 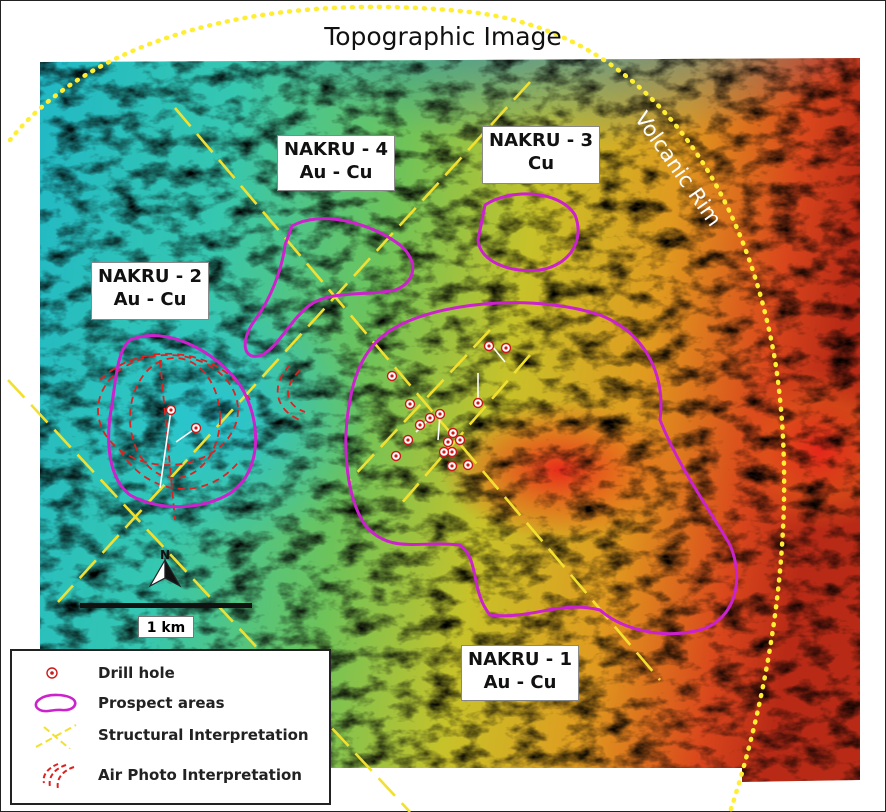 I want to click on prospect-name: NAKRU - 4, so click(x=336, y=149).